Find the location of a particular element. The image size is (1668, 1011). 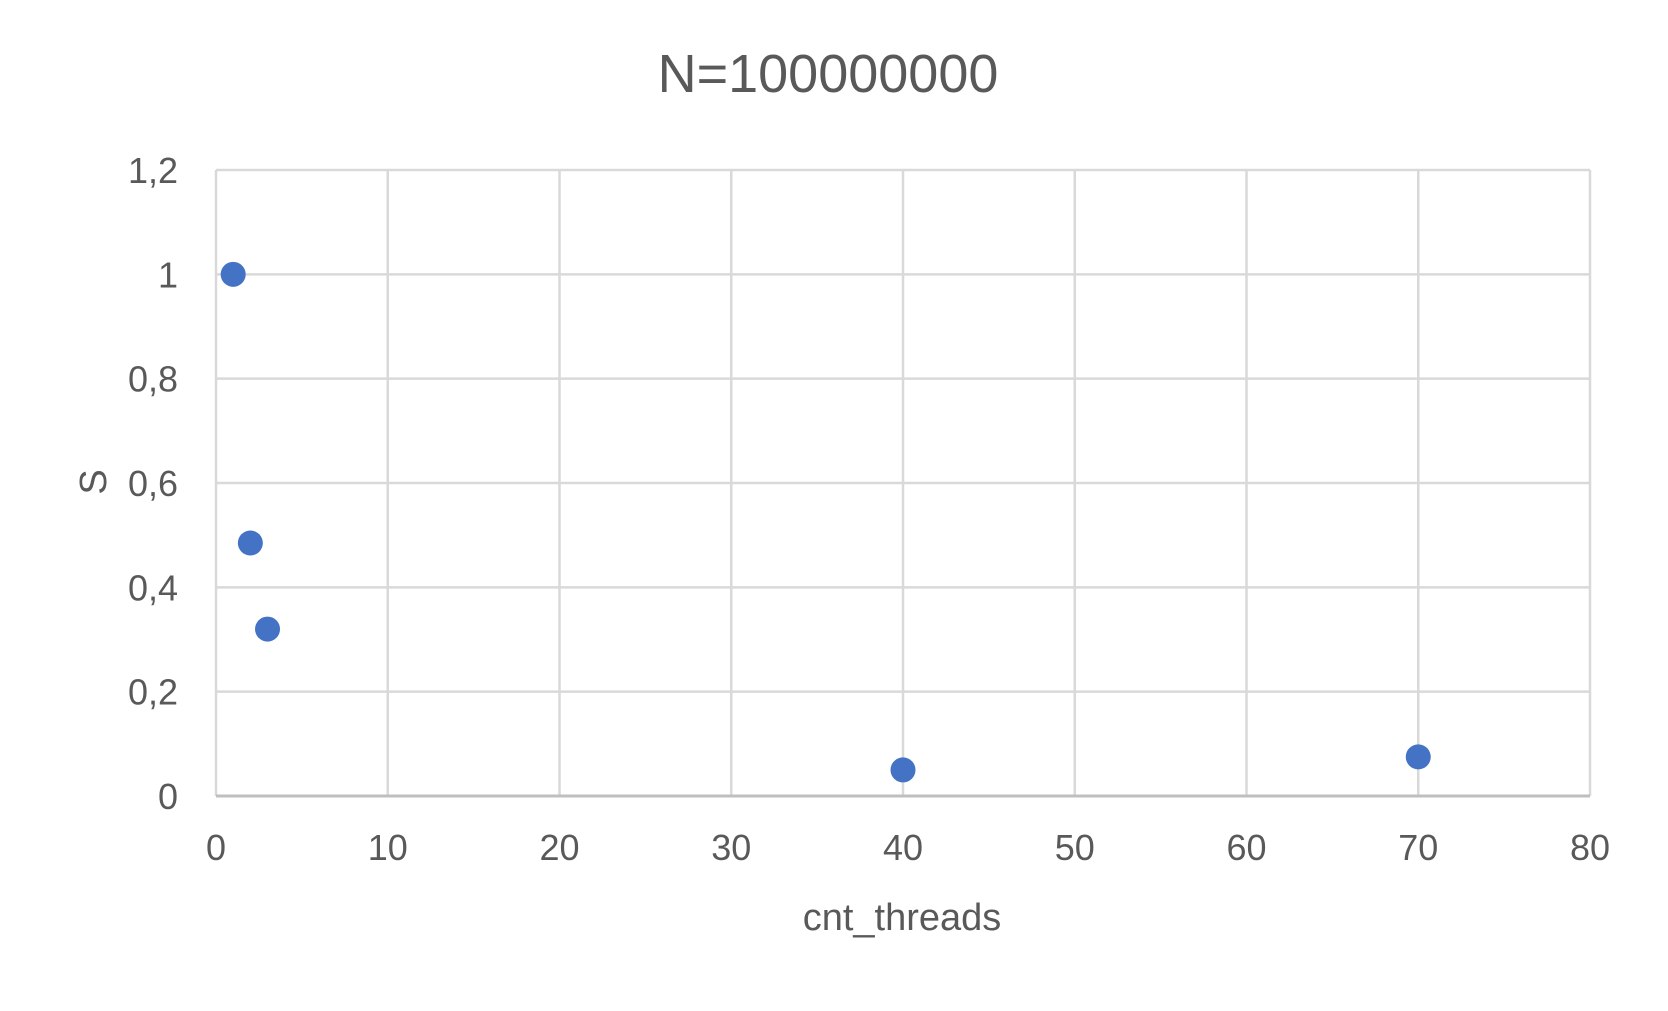

y-tick-label: 0,6 is located at coordinates (153, 483).